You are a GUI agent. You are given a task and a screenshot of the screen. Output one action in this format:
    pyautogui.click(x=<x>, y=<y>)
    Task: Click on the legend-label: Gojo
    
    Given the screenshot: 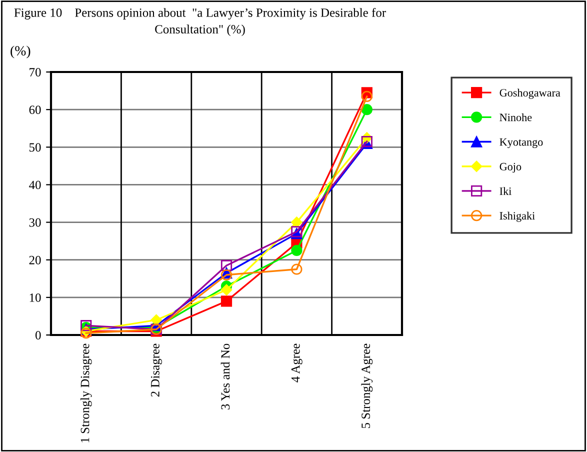 What is the action you would take?
    pyautogui.click(x=511, y=167)
    